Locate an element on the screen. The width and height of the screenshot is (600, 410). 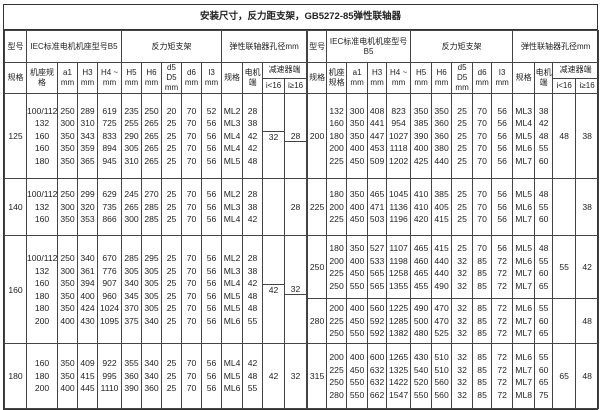
value: 500 is located at coordinates (421, 320).